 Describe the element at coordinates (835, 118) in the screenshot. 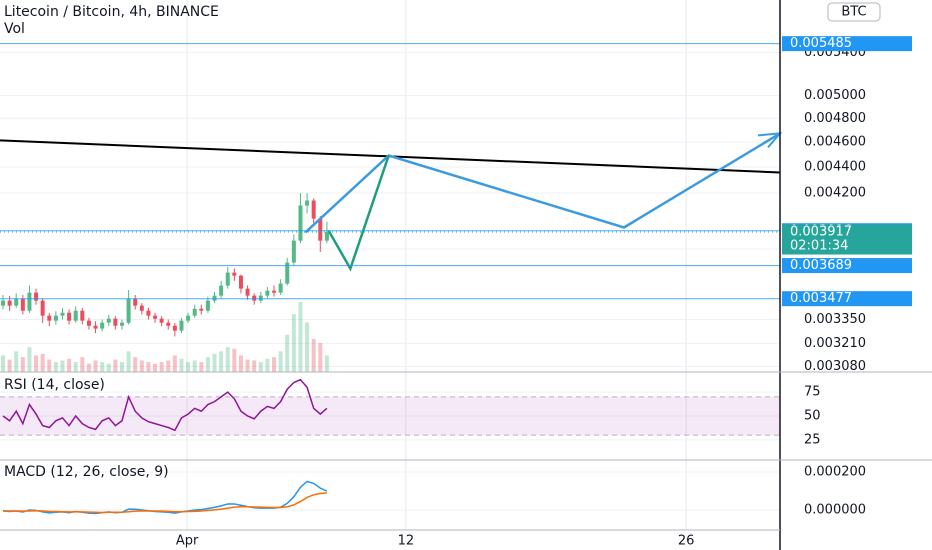

I see `y-tick-label: 0.004800` at that location.